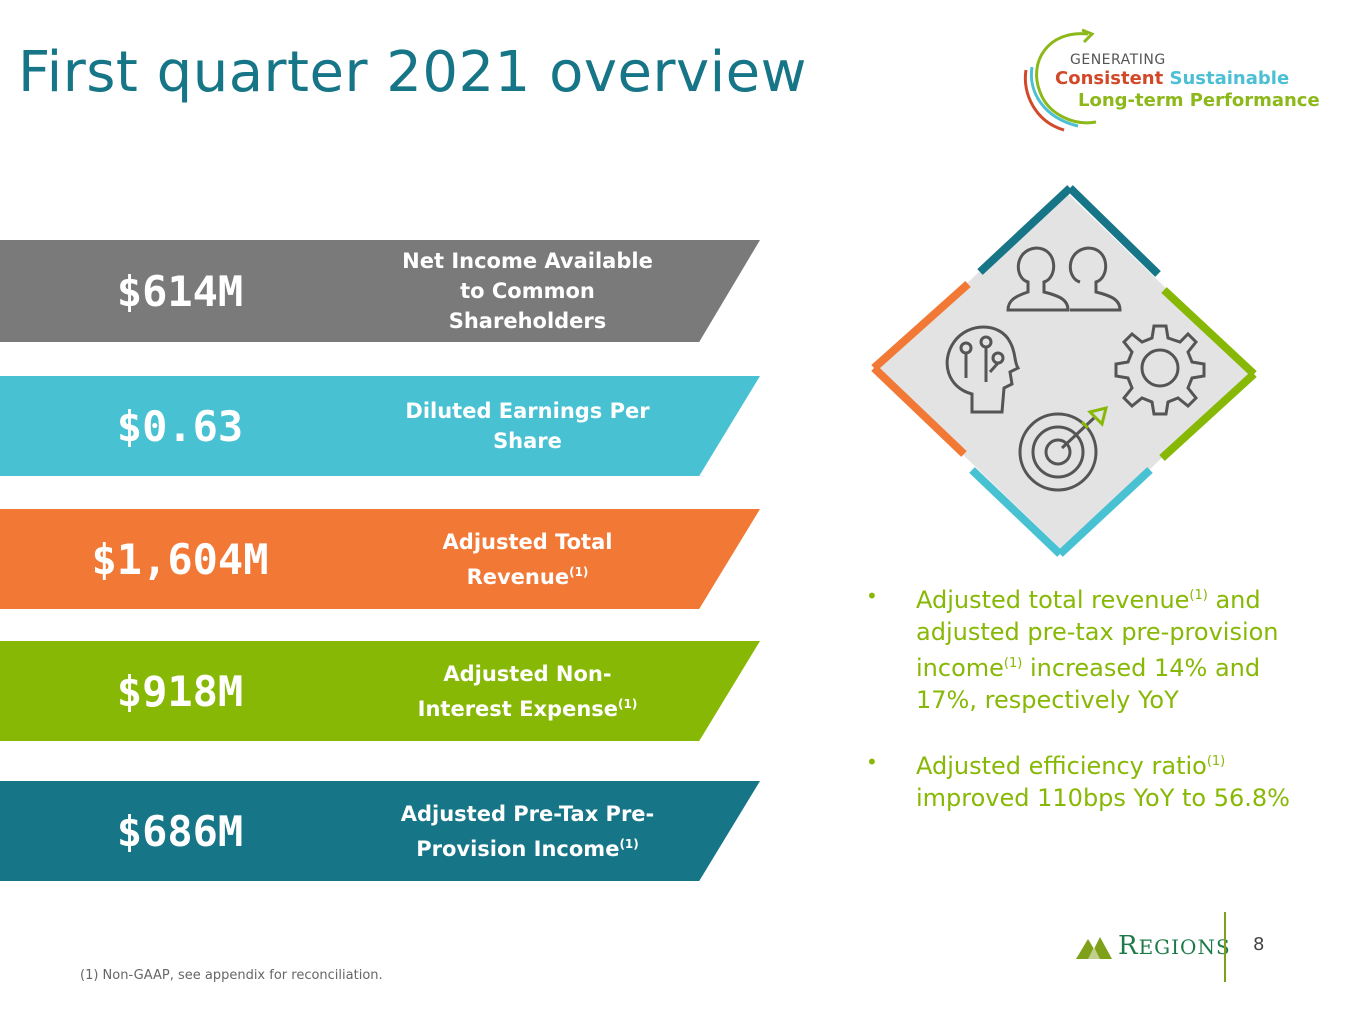 This screenshot has width=1365, height=1024. Describe the element at coordinates (983, 369) in the screenshot. I see `brain-icon` at that location.